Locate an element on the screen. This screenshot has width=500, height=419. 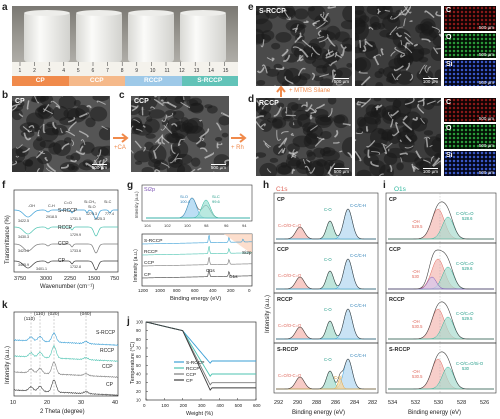
xrd-series-ccp: CCP is located at coordinates (107, 367).